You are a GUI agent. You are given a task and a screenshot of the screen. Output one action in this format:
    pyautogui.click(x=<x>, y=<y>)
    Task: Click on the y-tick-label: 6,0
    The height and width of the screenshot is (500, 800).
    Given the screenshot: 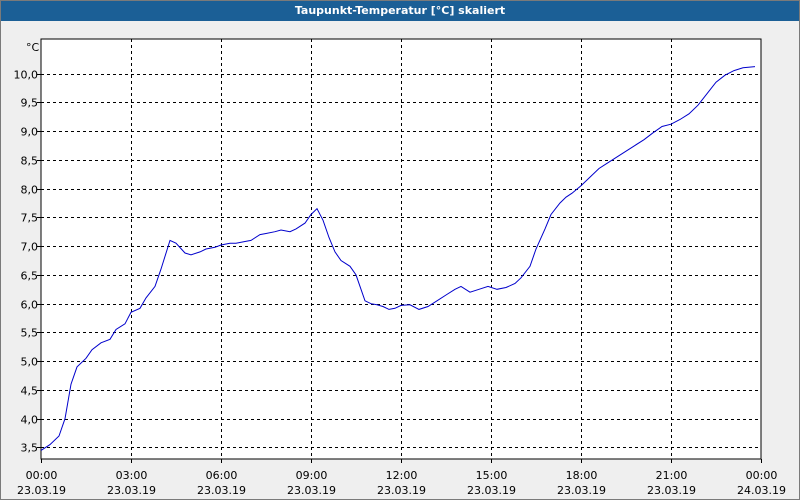 What is the action you would take?
    pyautogui.click(x=30, y=305)
    